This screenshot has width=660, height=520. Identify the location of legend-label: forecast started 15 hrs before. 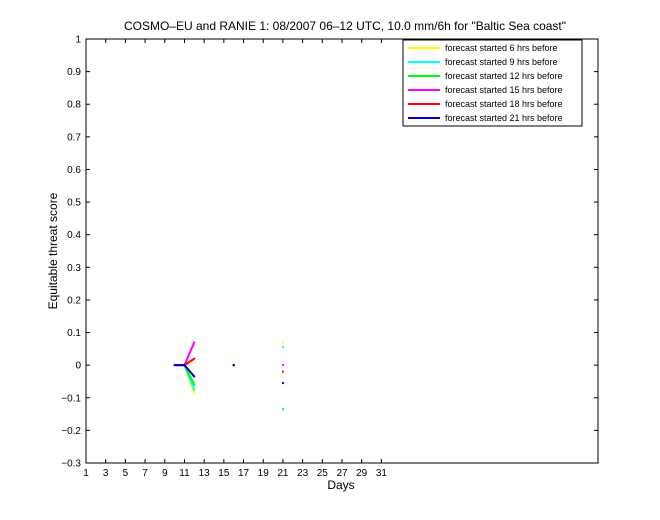
(504, 90).